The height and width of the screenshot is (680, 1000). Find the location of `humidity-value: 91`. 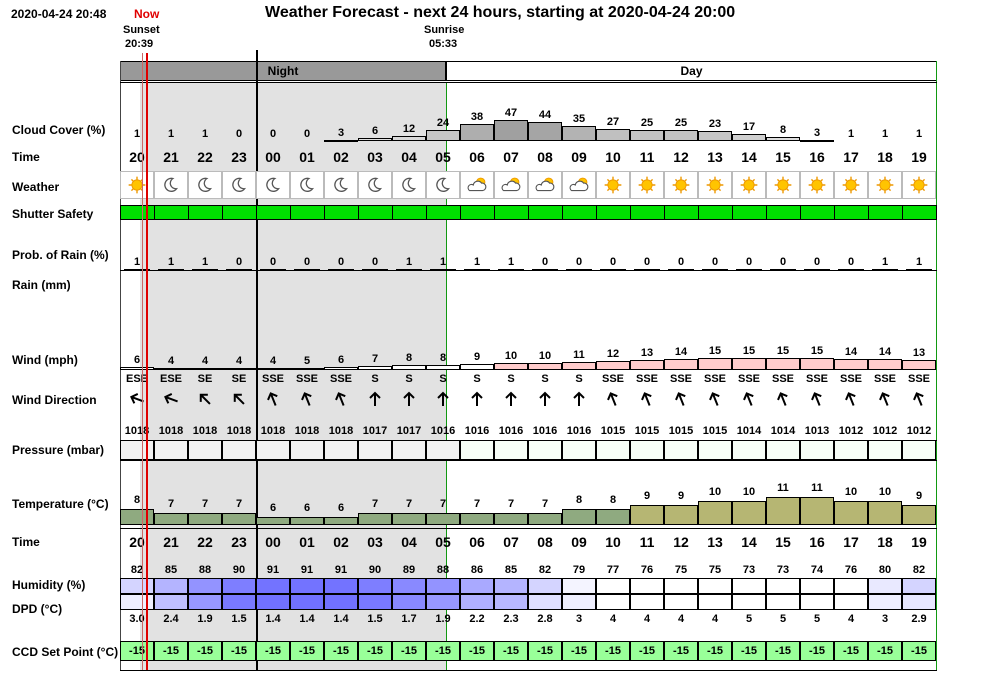

humidity-value: 91 is located at coordinates (307, 570).